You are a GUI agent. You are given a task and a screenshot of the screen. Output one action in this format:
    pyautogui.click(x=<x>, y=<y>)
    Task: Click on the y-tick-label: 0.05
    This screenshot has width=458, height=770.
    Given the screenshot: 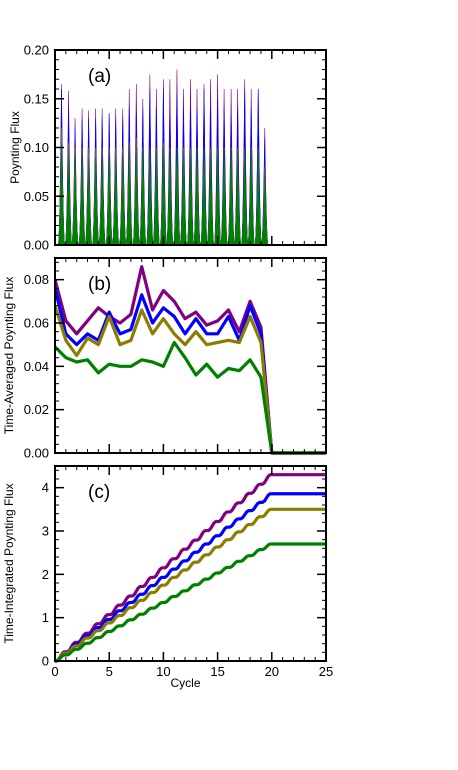 What is the action you would take?
    pyautogui.click(x=36, y=196)
    